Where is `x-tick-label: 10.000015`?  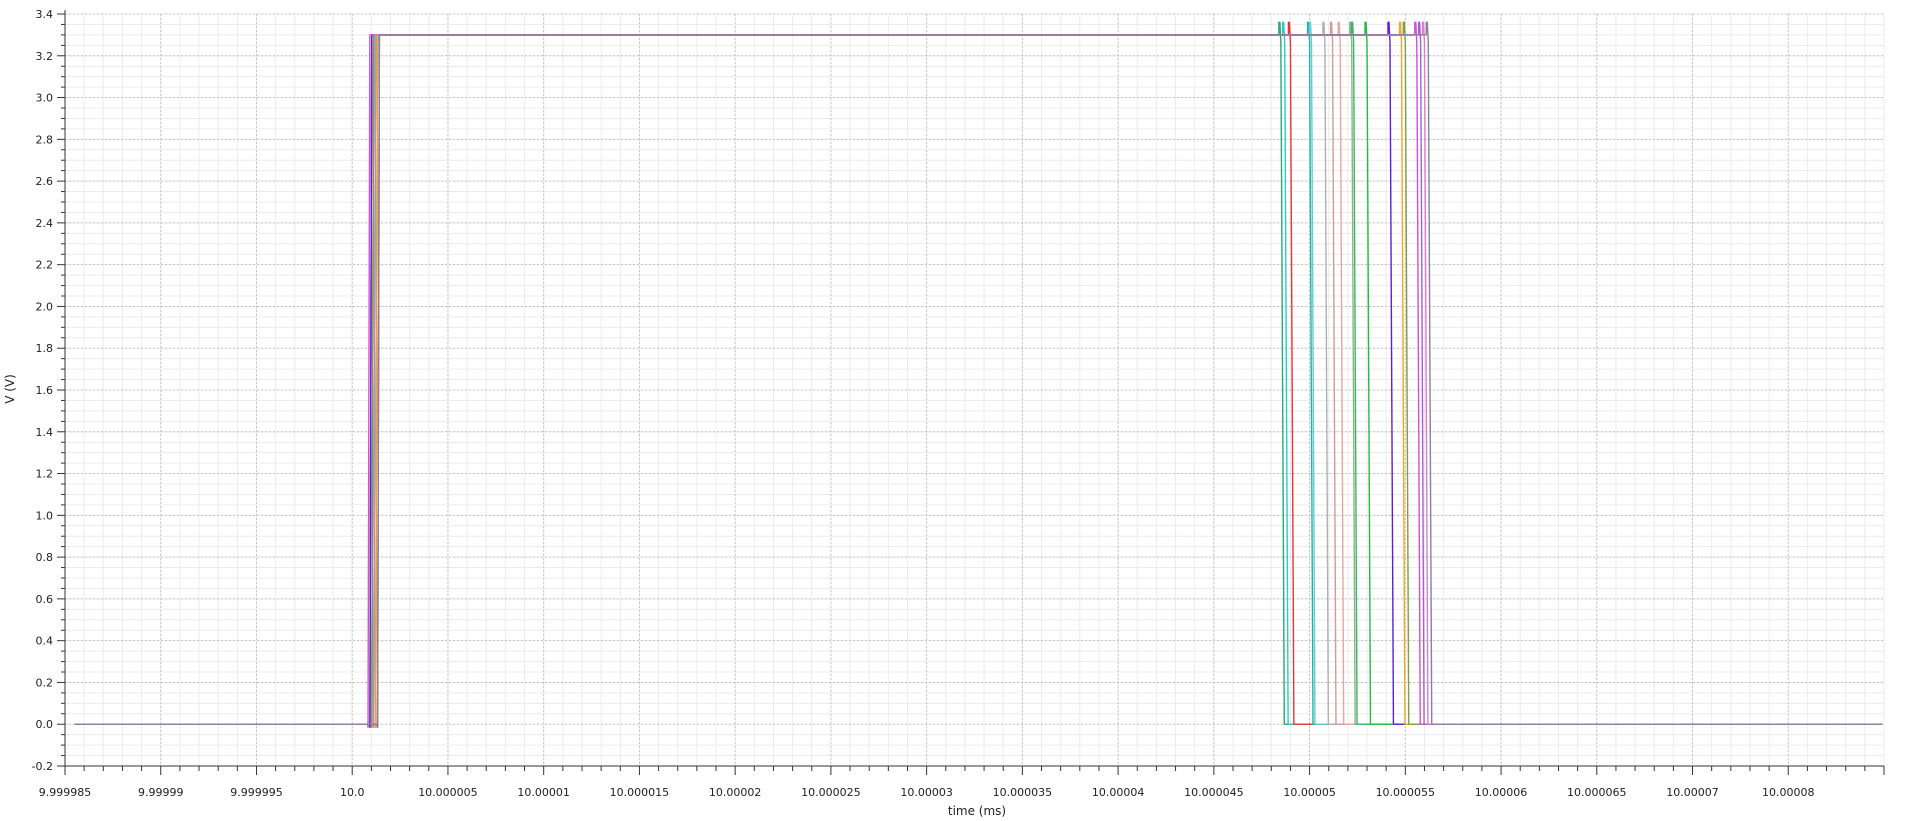 x-tick-label: 10.000015 is located at coordinates (640, 792).